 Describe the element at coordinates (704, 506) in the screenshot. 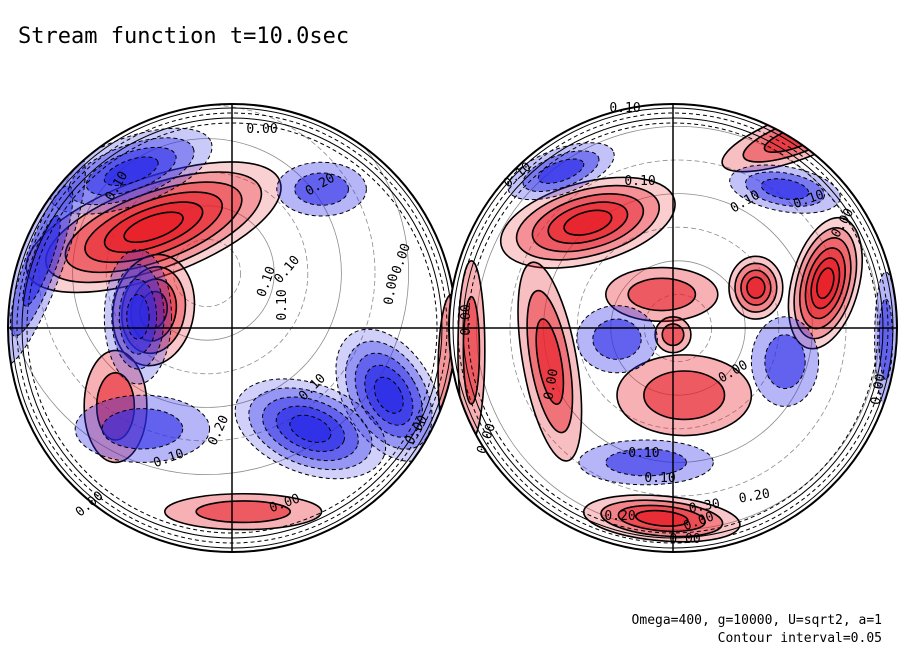

I see `contour-label: 0.30` at that location.